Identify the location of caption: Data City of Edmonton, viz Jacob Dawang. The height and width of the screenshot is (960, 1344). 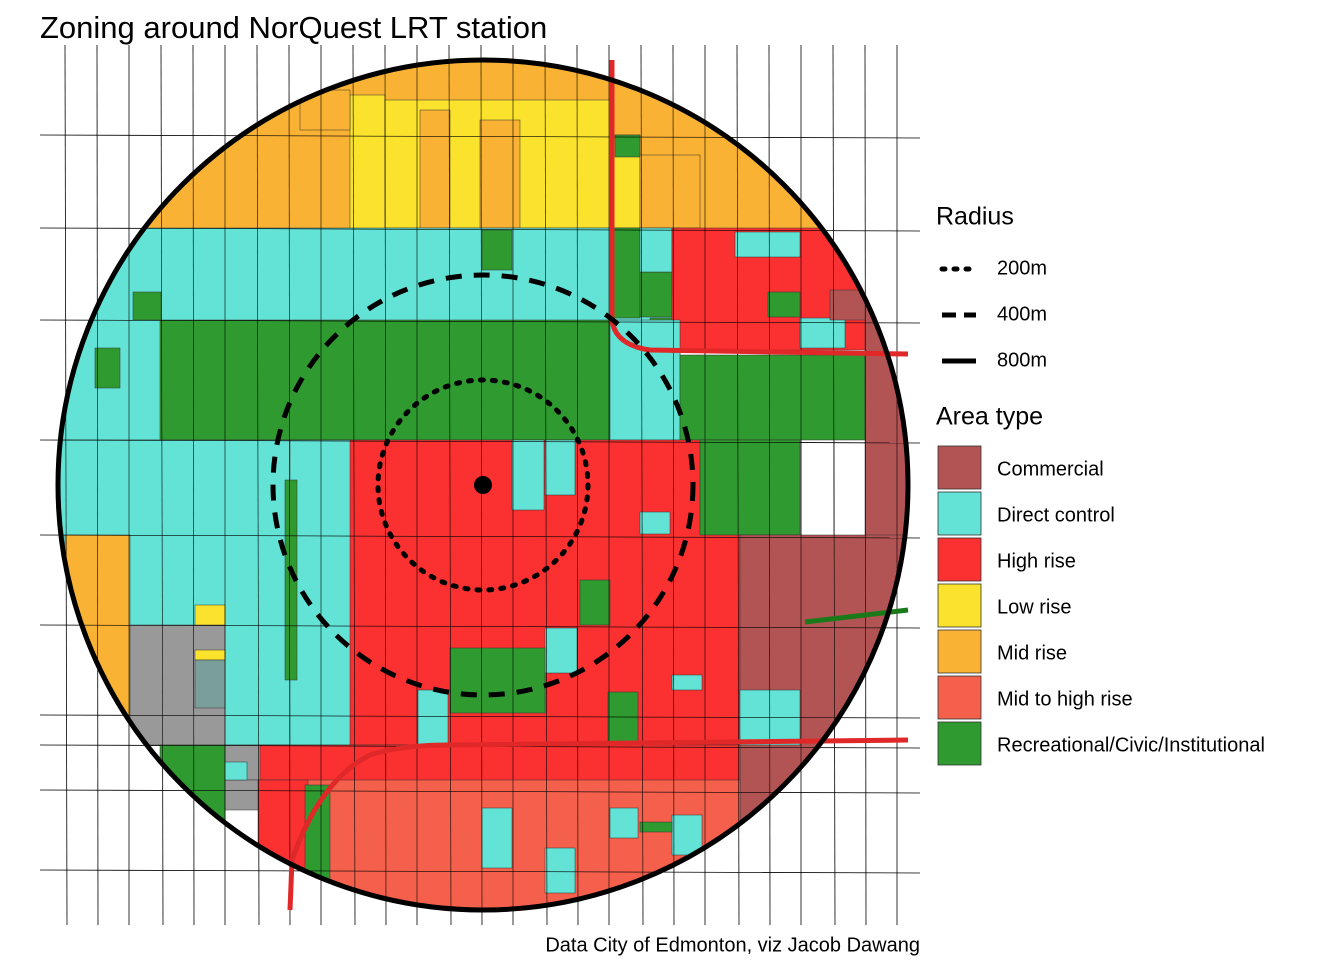
(732, 945).